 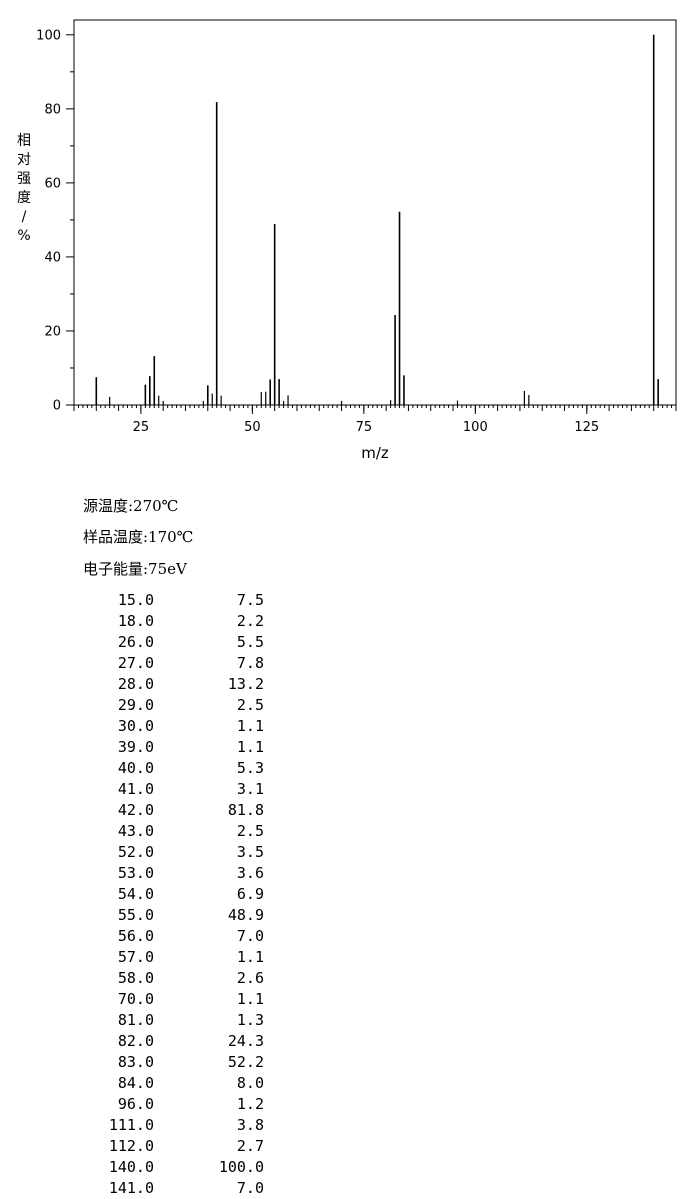 What do you see at coordinates (180, 957) in the screenshot?
I see `peak-table-row: 57.0 1.1` at bounding box center [180, 957].